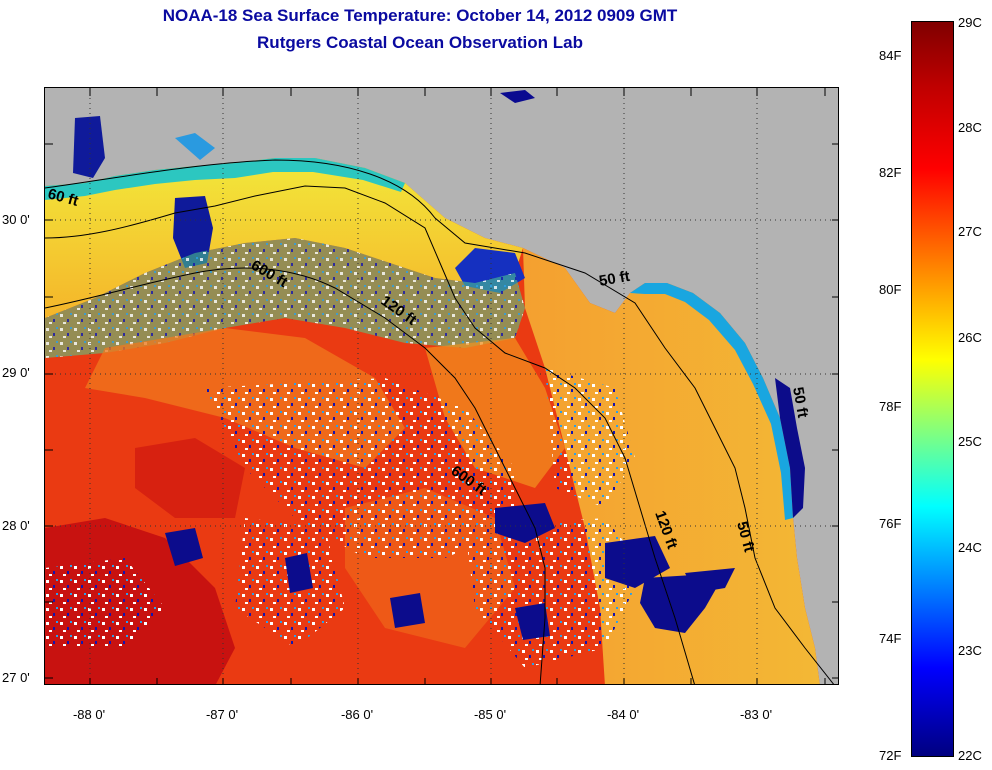  What do you see at coordinates (420, 42) in the screenshot?
I see `chart-subtitle: Rutgers Coastal Ocean Observation Lab` at bounding box center [420, 42].